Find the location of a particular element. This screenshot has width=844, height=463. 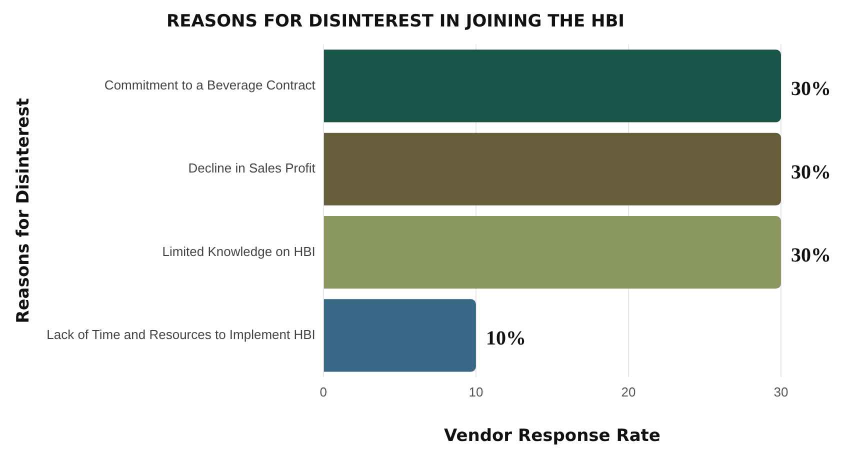

y-axis-title: Reasons for Disinterest is located at coordinates (24, 211).